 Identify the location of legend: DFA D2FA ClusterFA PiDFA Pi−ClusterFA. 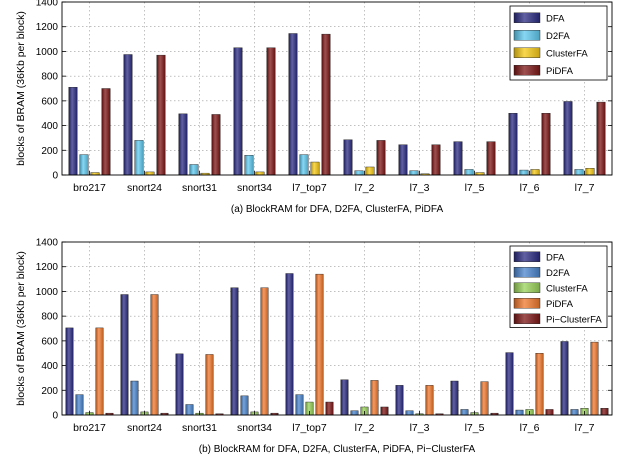
(558, 286).